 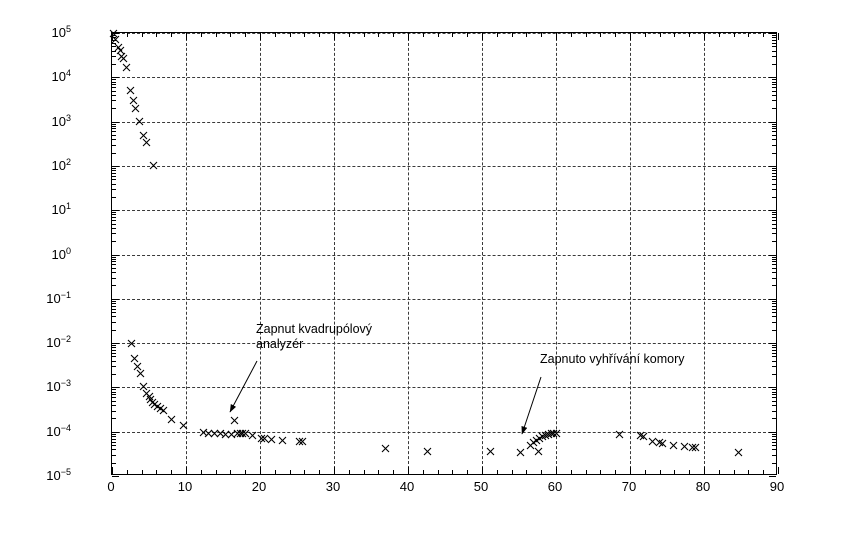 I want to click on x-axis-tick-label: 90, so click(x=777, y=486).